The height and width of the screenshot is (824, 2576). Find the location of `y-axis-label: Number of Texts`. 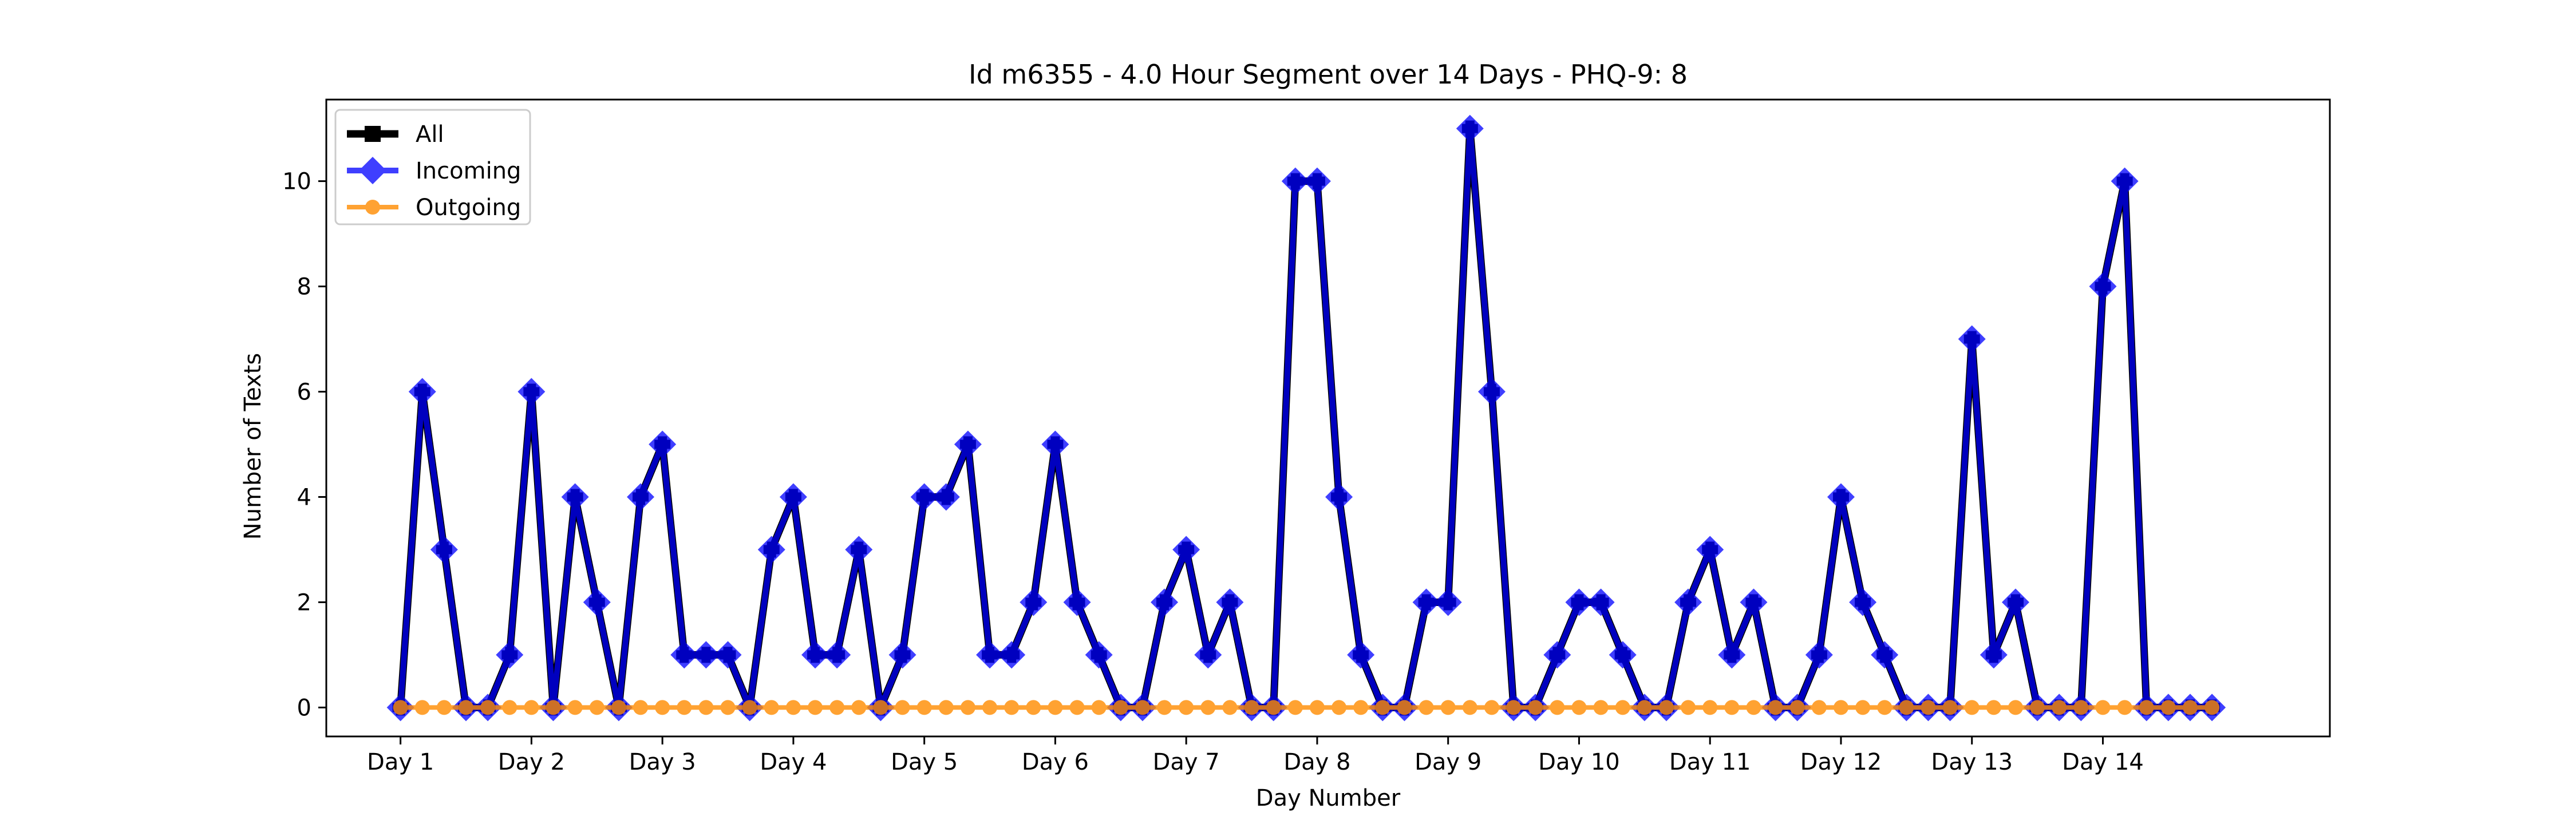

y-axis-label: Number of Texts is located at coordinates (253, 446).